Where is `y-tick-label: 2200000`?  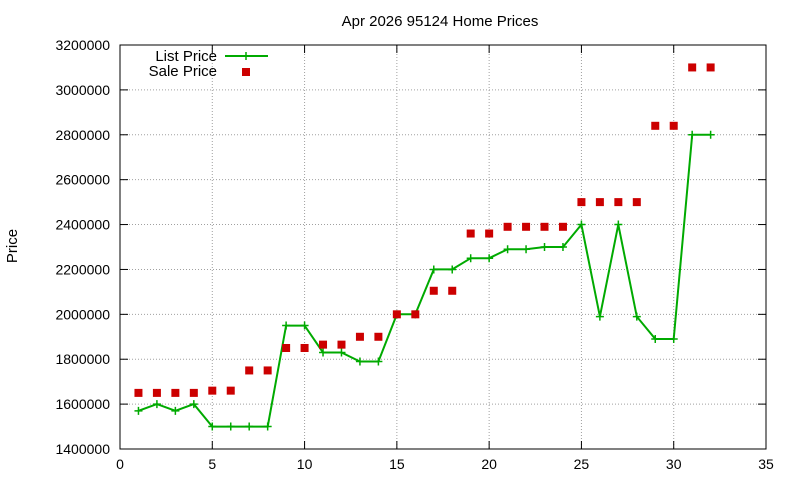
y-tick-label: 2200000 is located at coordinates (82, 269).